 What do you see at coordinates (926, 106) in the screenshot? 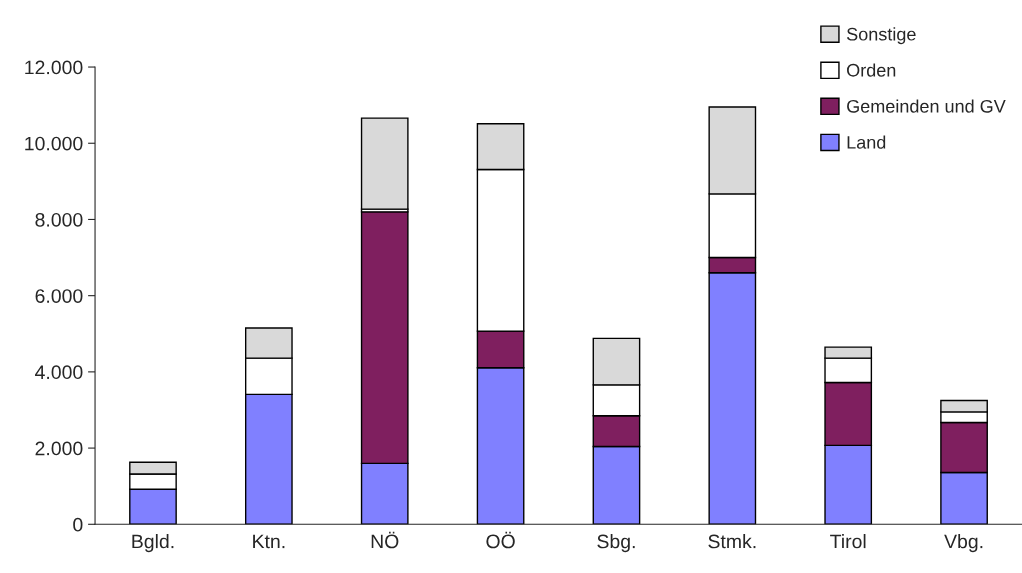
I see `legend-label: Gemeinden und GV` at bounding box center [926, 106].